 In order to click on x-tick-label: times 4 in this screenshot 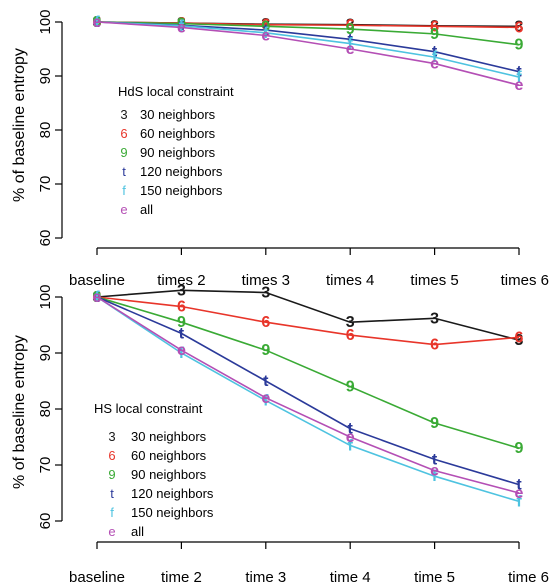, I will do `click(350, 280)`.